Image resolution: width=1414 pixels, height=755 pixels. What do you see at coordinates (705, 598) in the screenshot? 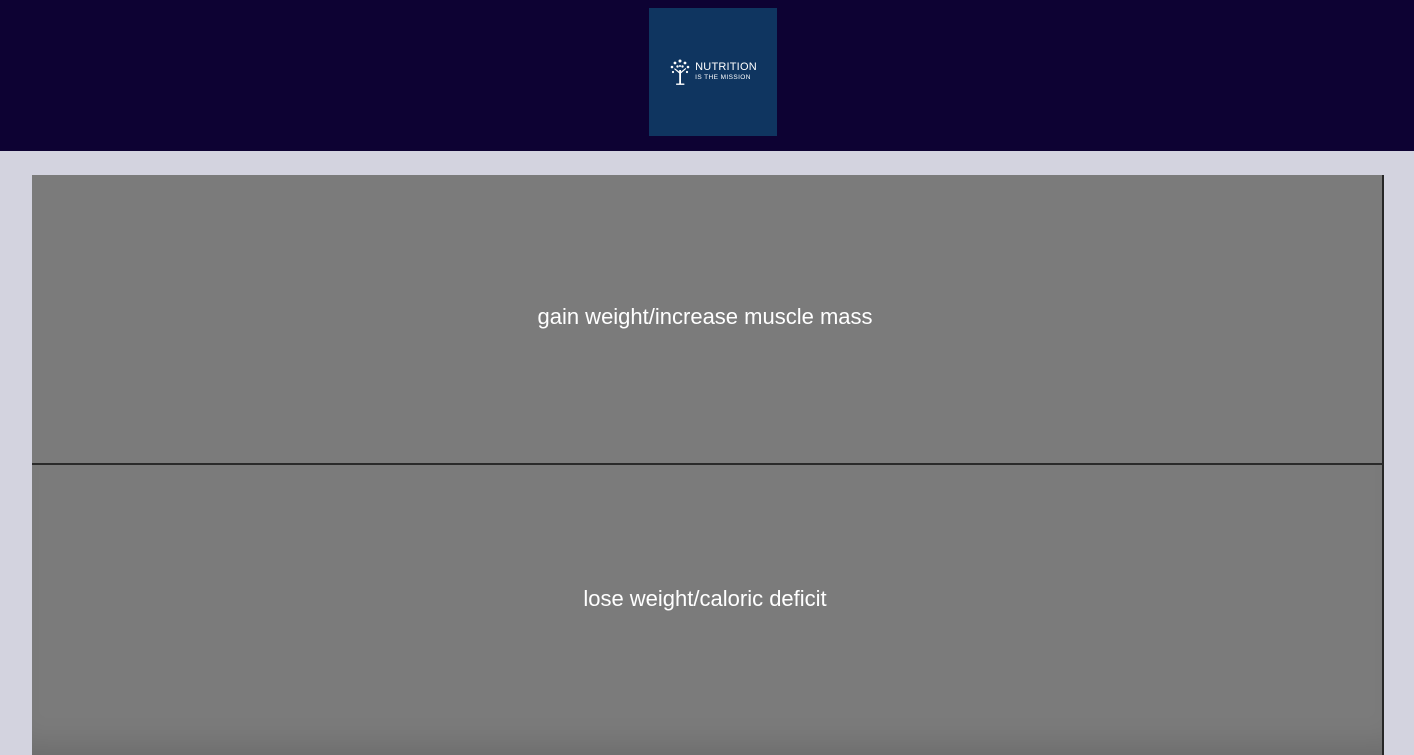
I see `lose-weight-option-label: lose weight/caloric deficit` at bounding box center [705, 598].